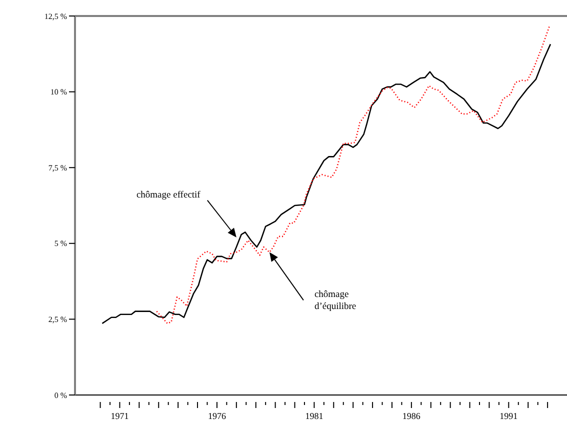 The width and height of the screenshot is (567, 421). Describe the element at coordinates (58, 319) in the screenshot. I see `y-tick-label: 2,5 %` at that location.